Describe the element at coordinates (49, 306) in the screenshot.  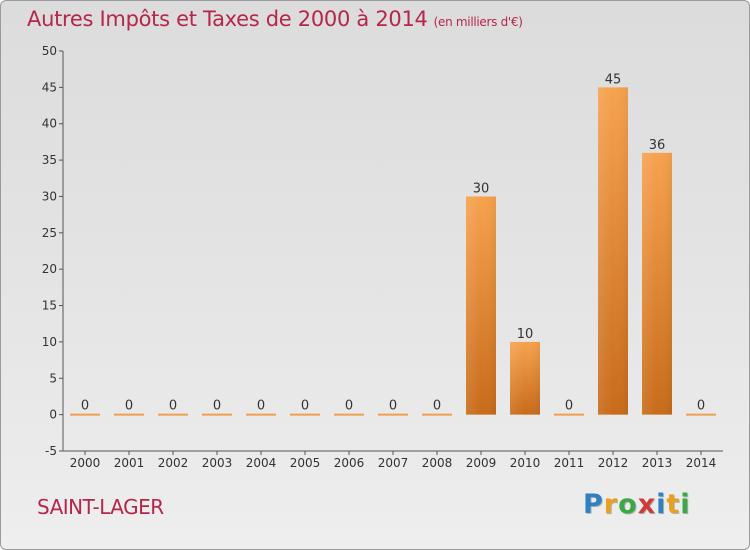
I see `y-tick-label: 15` at that location.